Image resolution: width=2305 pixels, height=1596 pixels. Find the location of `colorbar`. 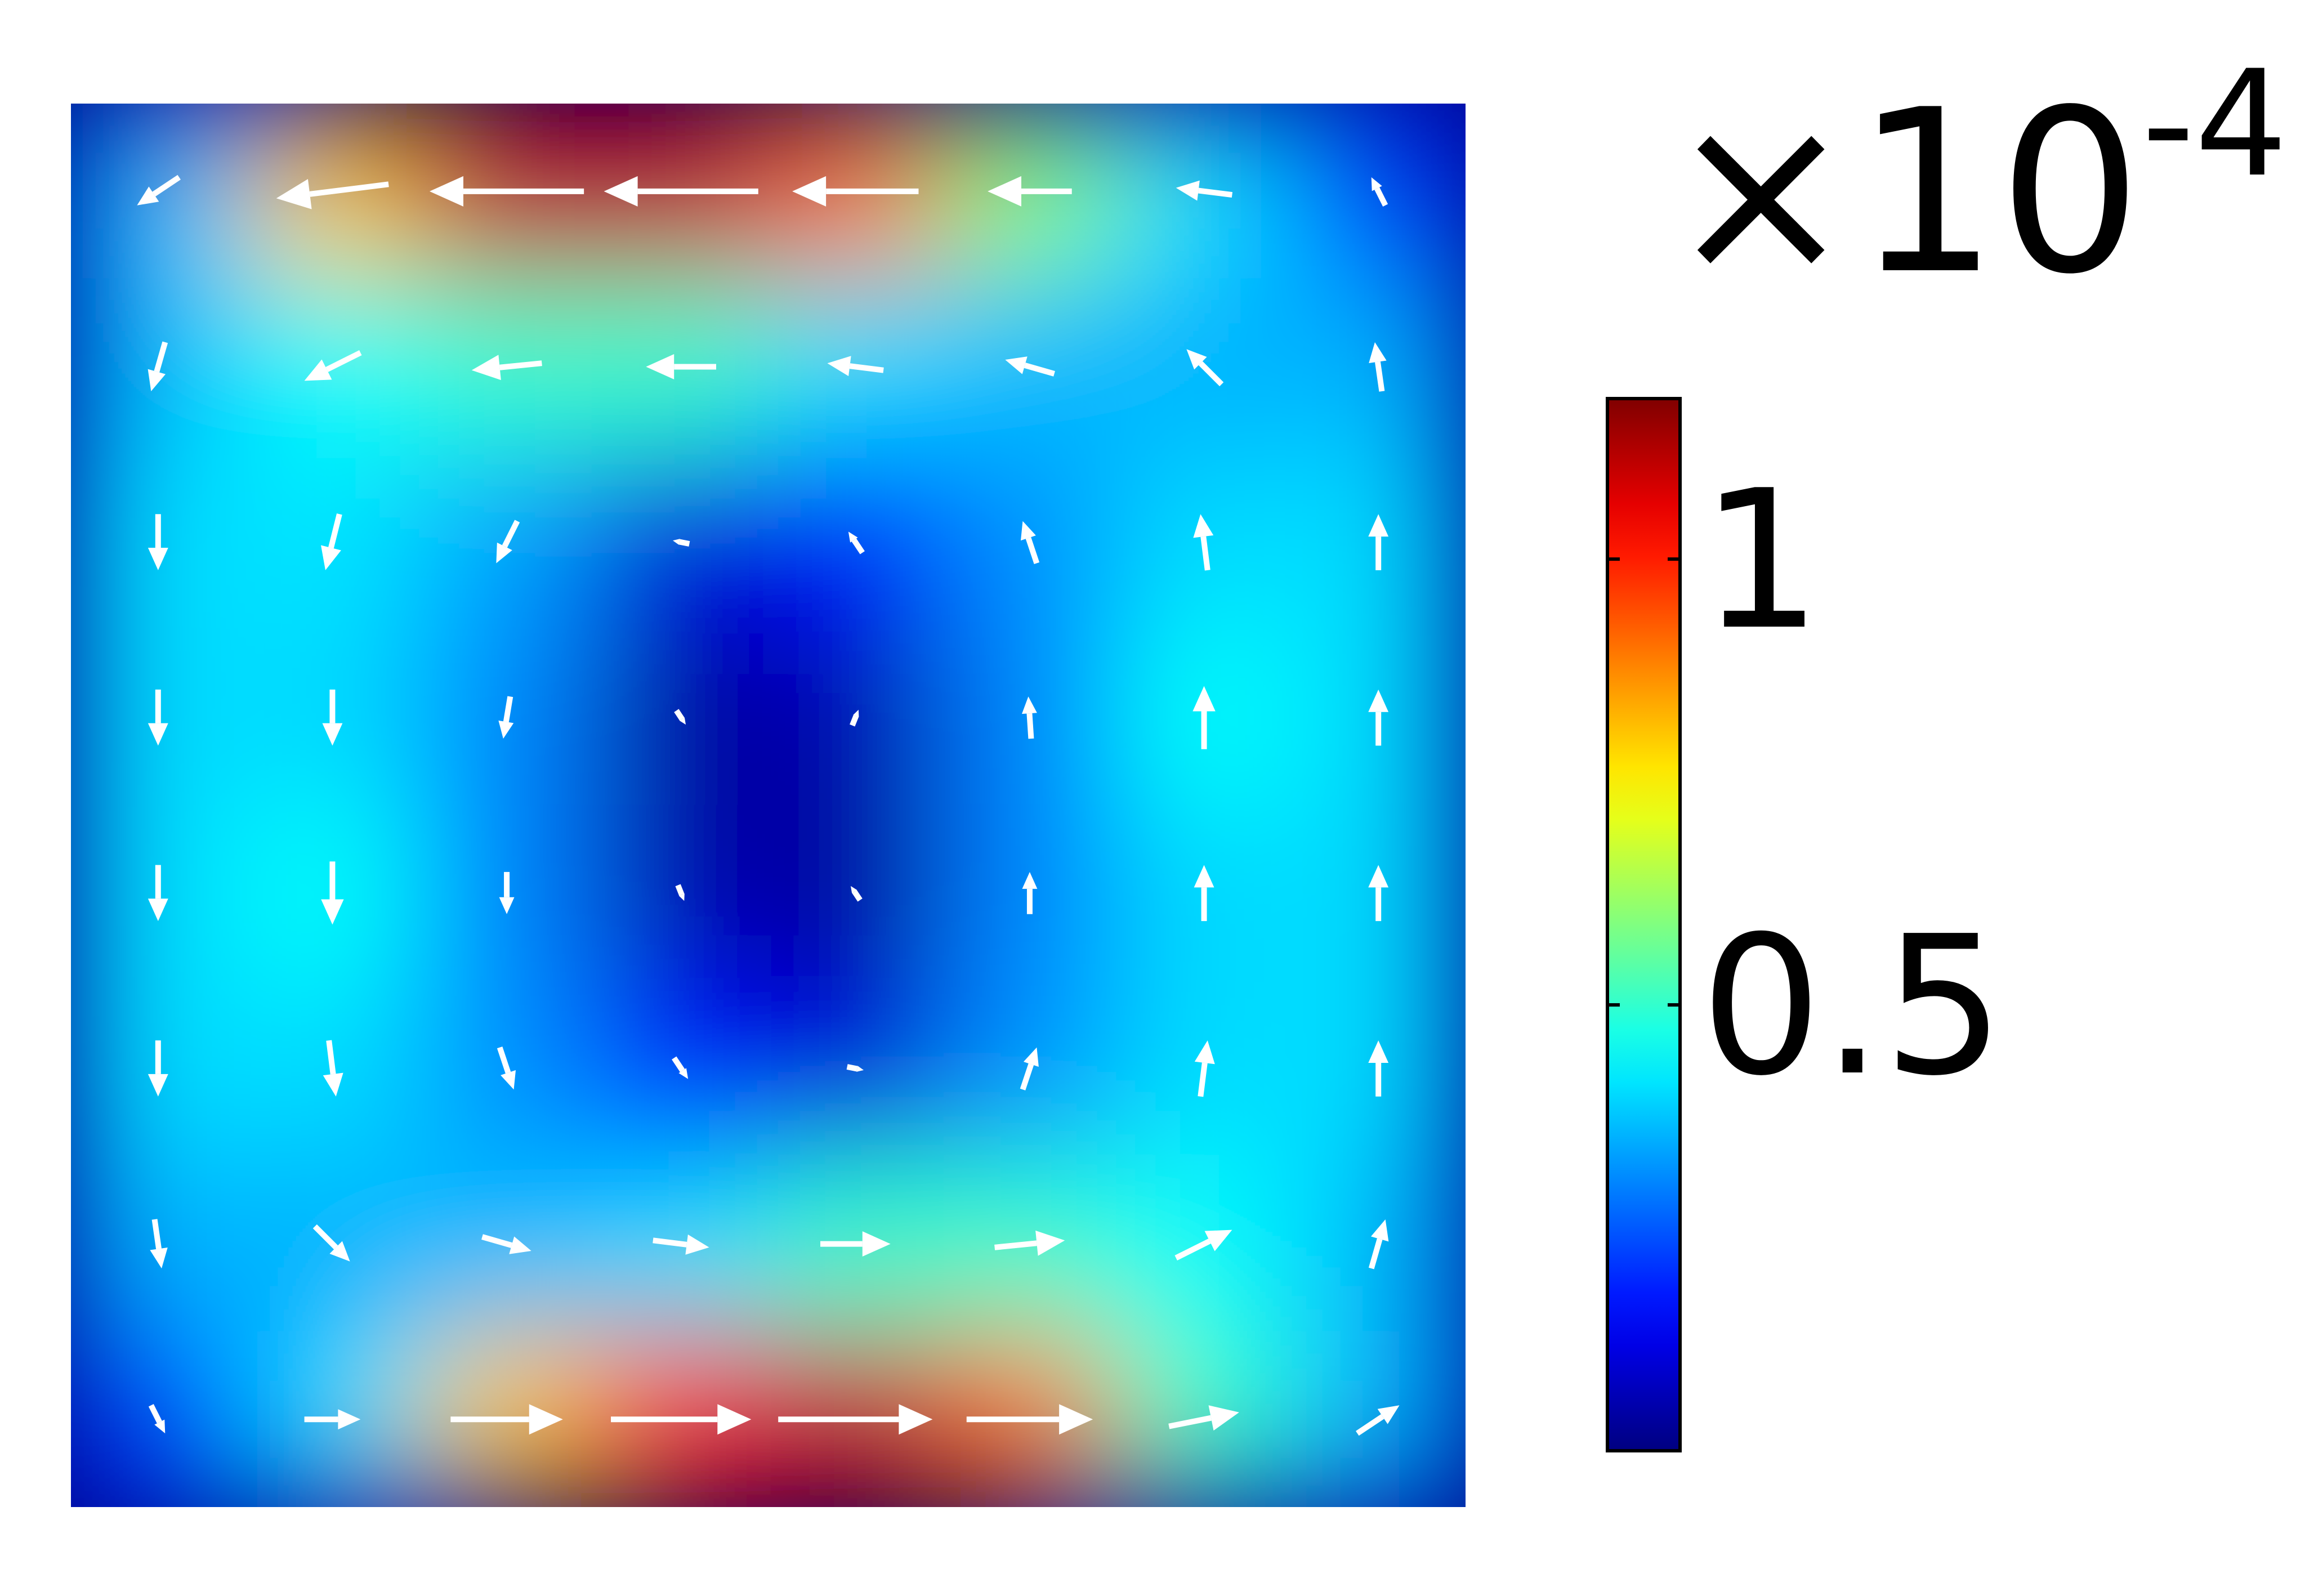

colorbar is located at coordinates (1644, 924).